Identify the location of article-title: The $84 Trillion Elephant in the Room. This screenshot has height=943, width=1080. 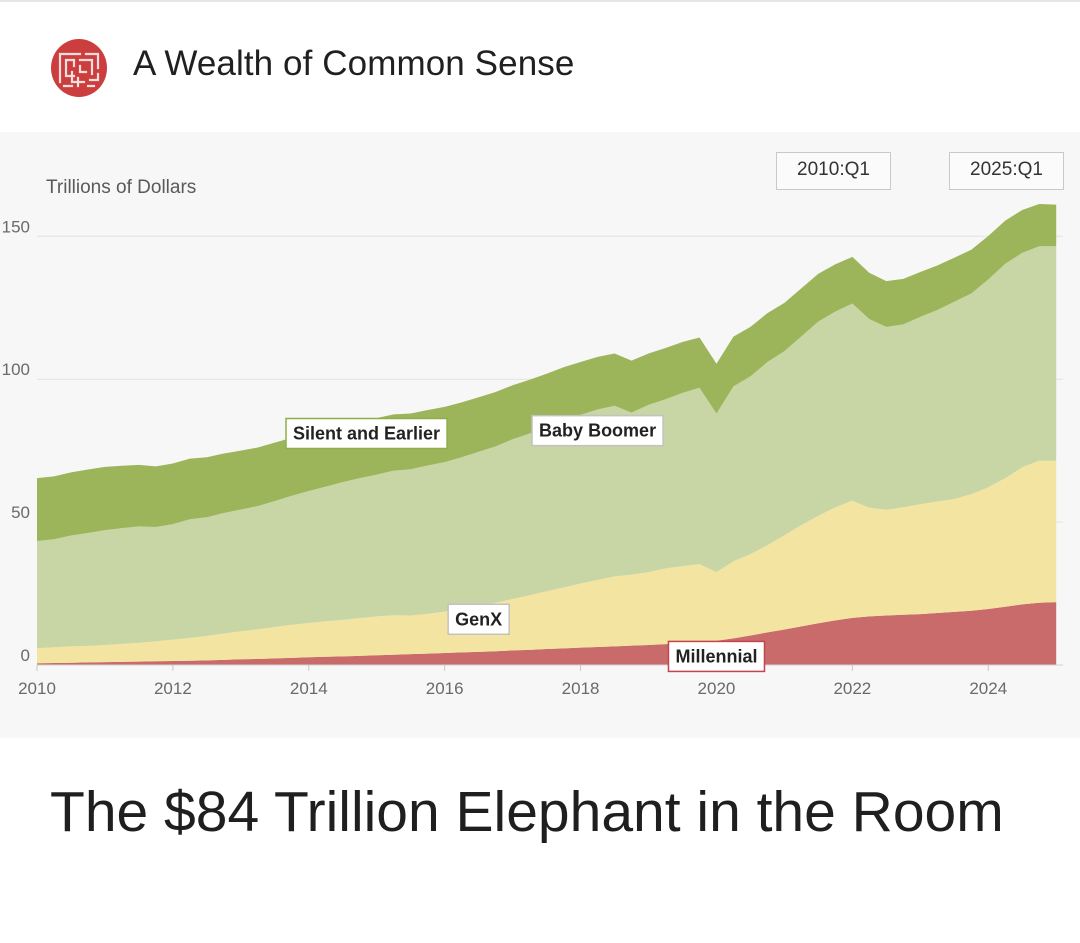
(527, 812).